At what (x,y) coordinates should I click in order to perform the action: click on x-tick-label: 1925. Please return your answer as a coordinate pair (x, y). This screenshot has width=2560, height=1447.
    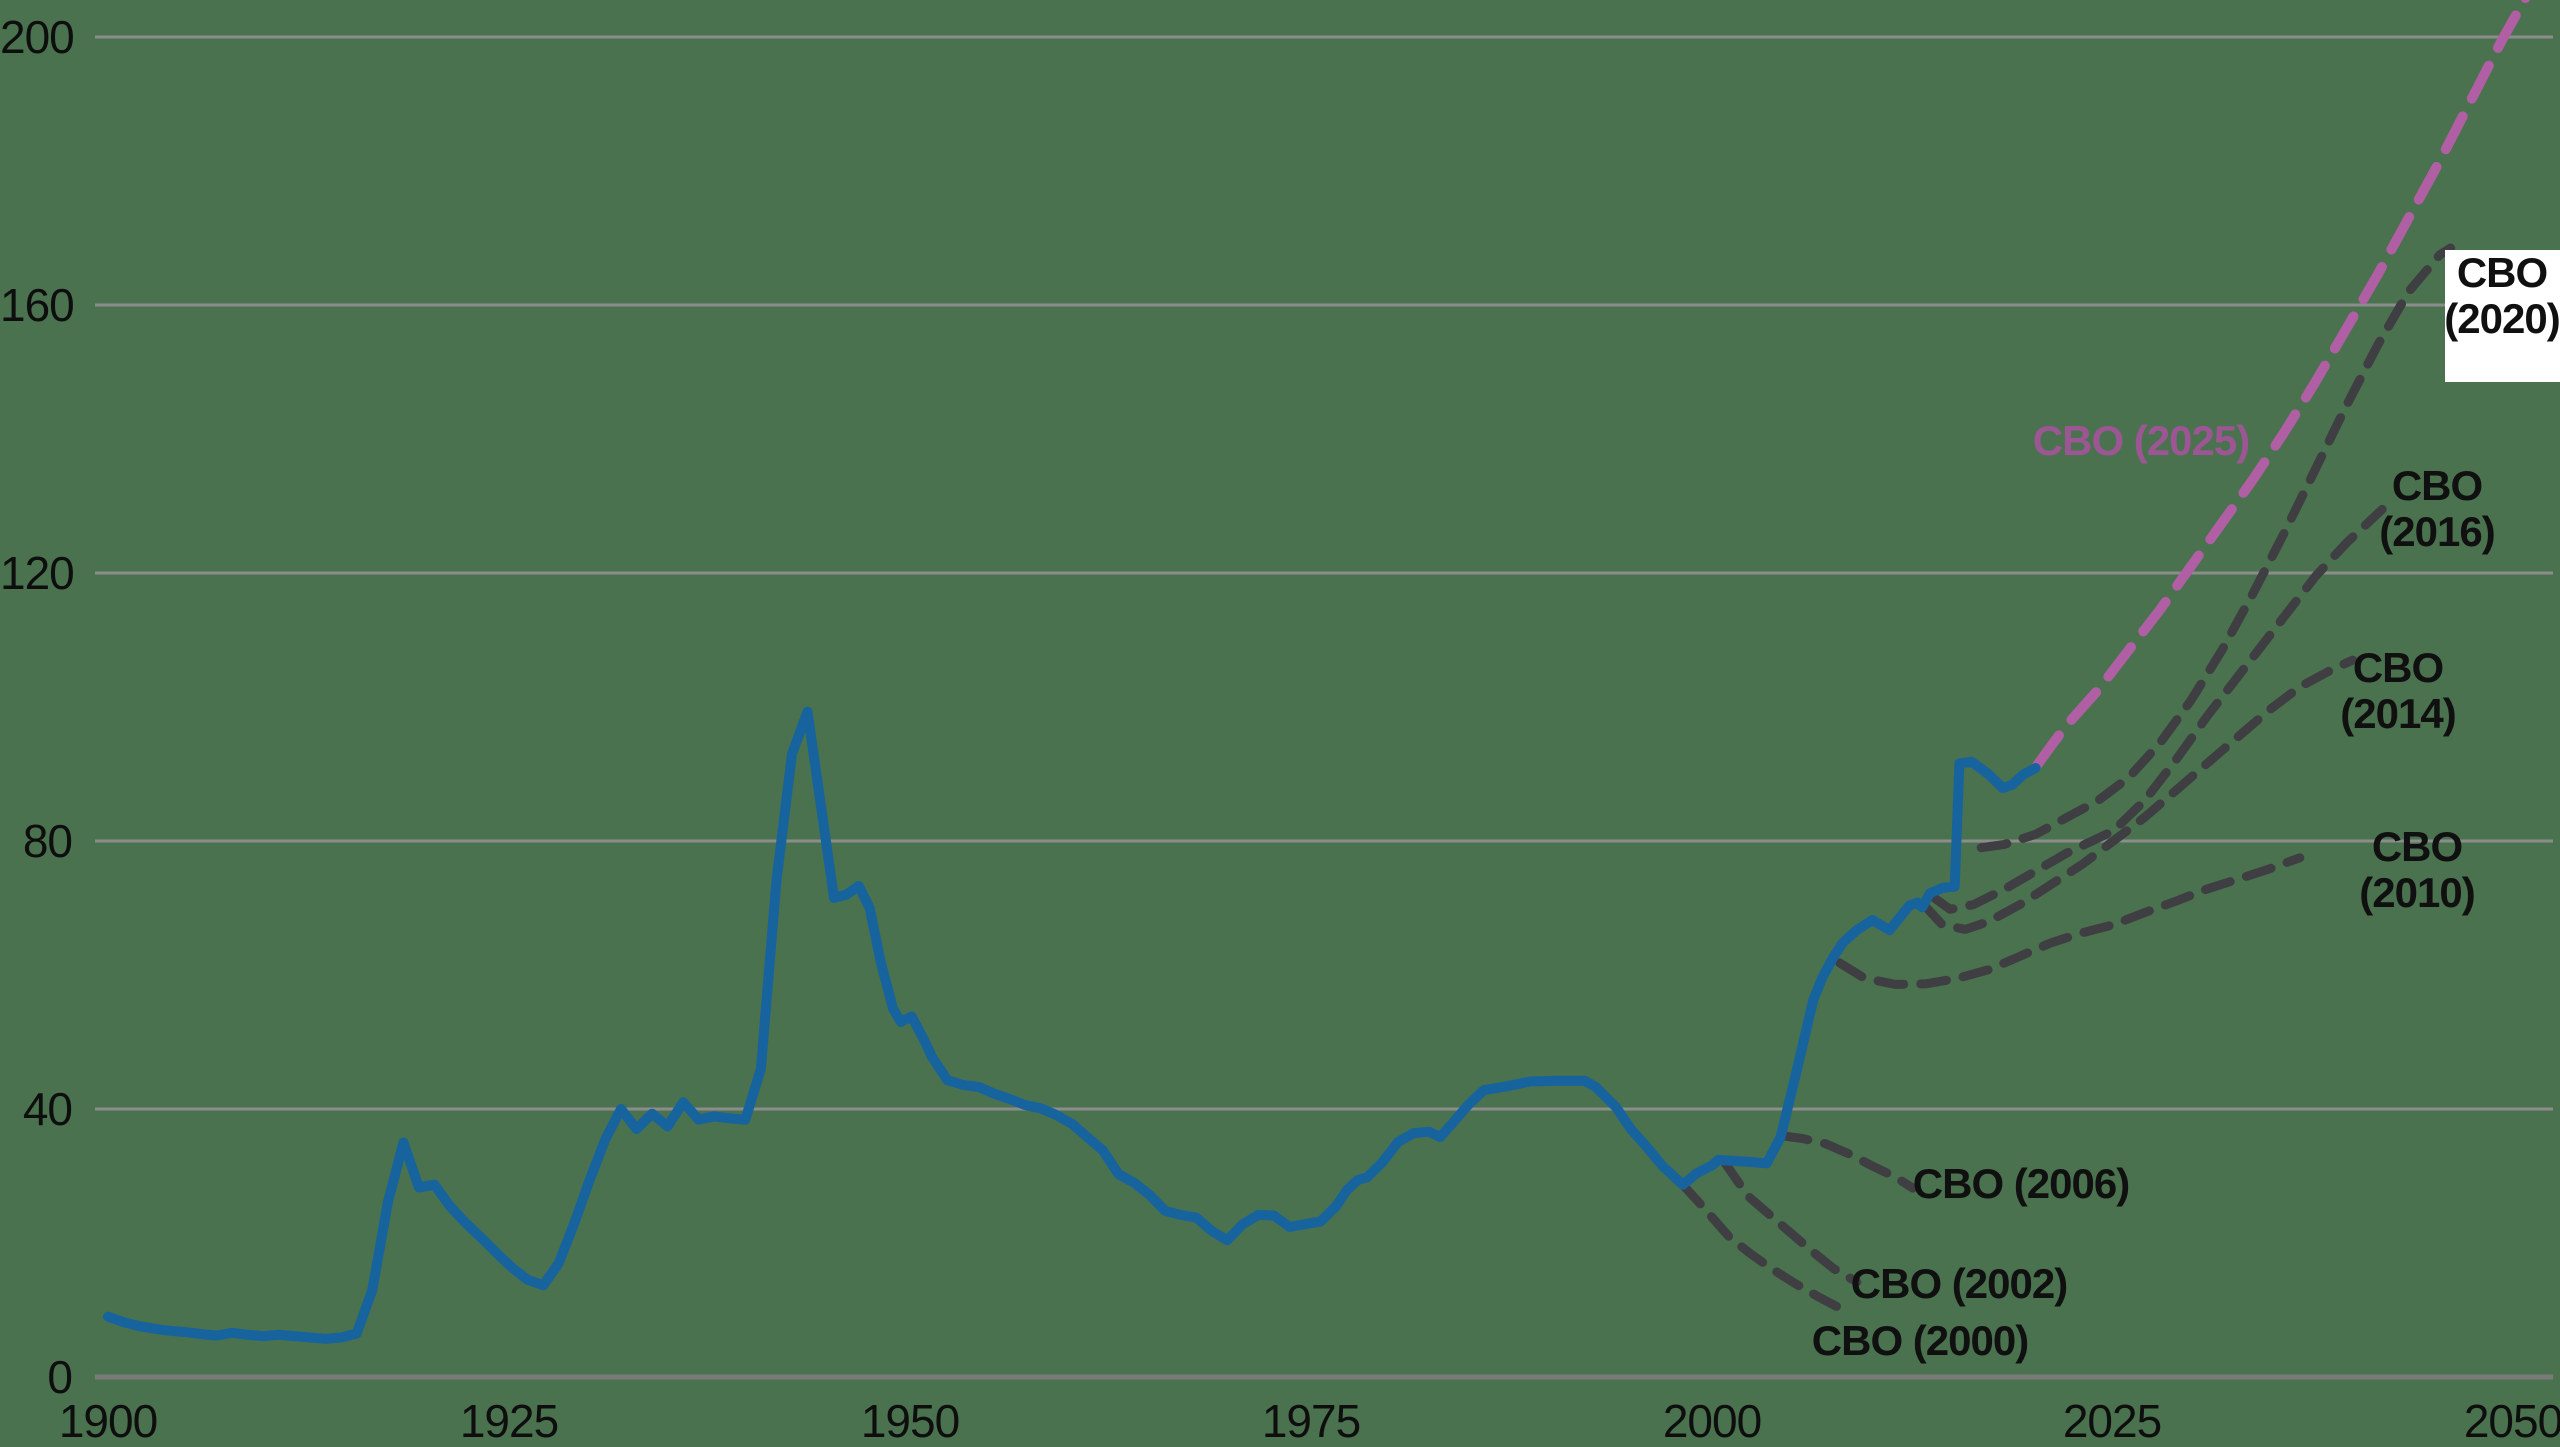
    Looking at the image, I should click on (509, 1421).